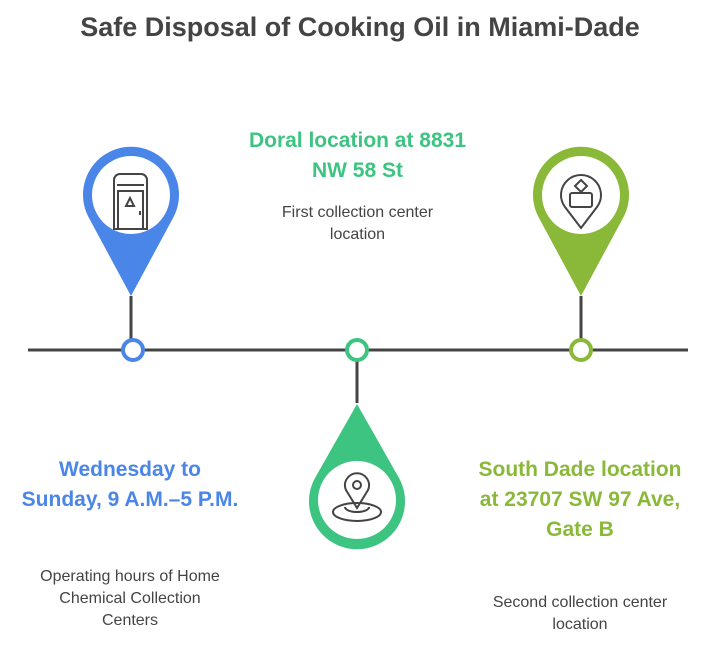  What do you see at coordinates (130, 201) in the screenshot?
I see `portable-door-cabinet-icon` at bounding box center [130, 201].